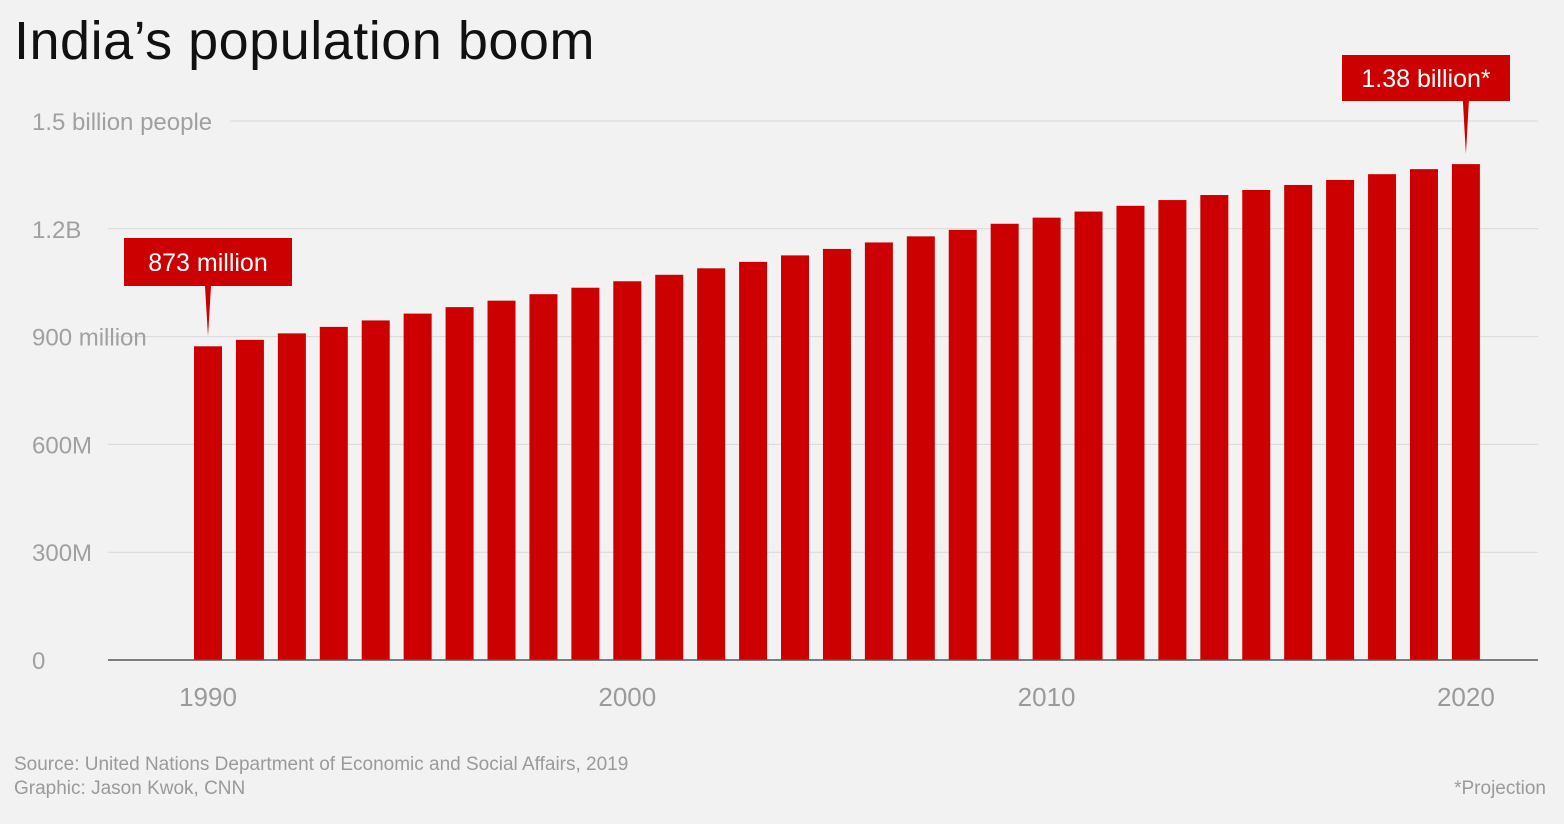 The width and height of the screenshot is (1564, 824). What do you see at coordinates (627, 697) in the screenshot?
I see `x-tick-label: 2000` at bounding box center [627, 697].